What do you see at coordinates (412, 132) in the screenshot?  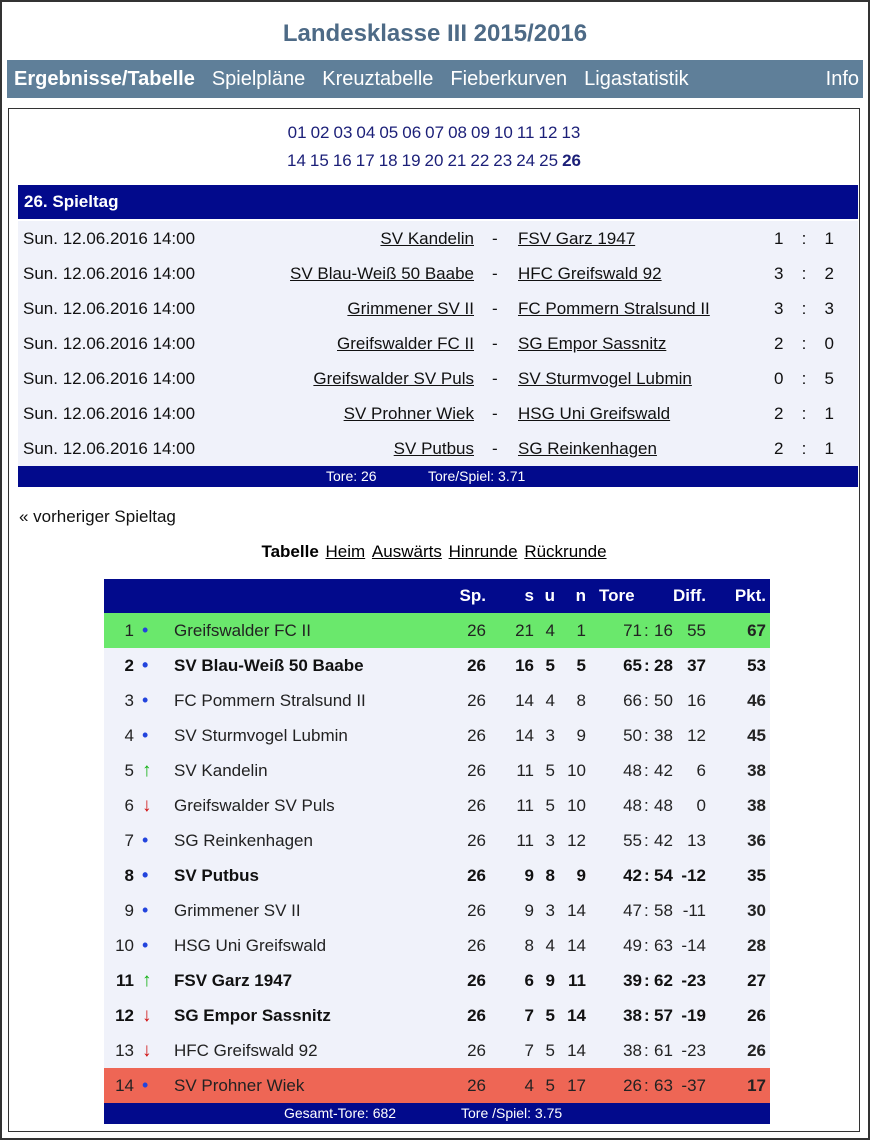 I see `matchday-link-06: 06` at bounding box center [412, 132].